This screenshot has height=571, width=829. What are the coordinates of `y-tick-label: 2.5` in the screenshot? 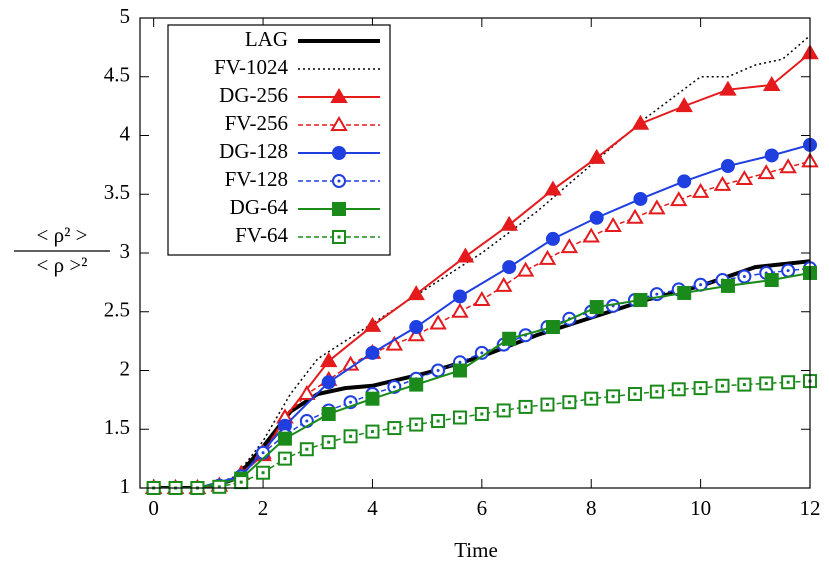 It's located at (117, 310).